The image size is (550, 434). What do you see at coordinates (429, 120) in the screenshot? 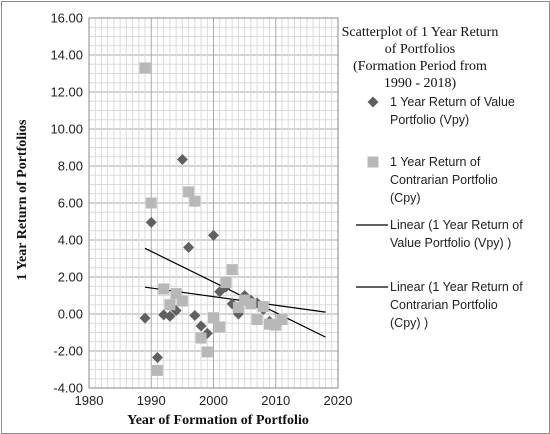
I see `legend-label: Portfolio (Vpy)` at bounding box center [429, 120].